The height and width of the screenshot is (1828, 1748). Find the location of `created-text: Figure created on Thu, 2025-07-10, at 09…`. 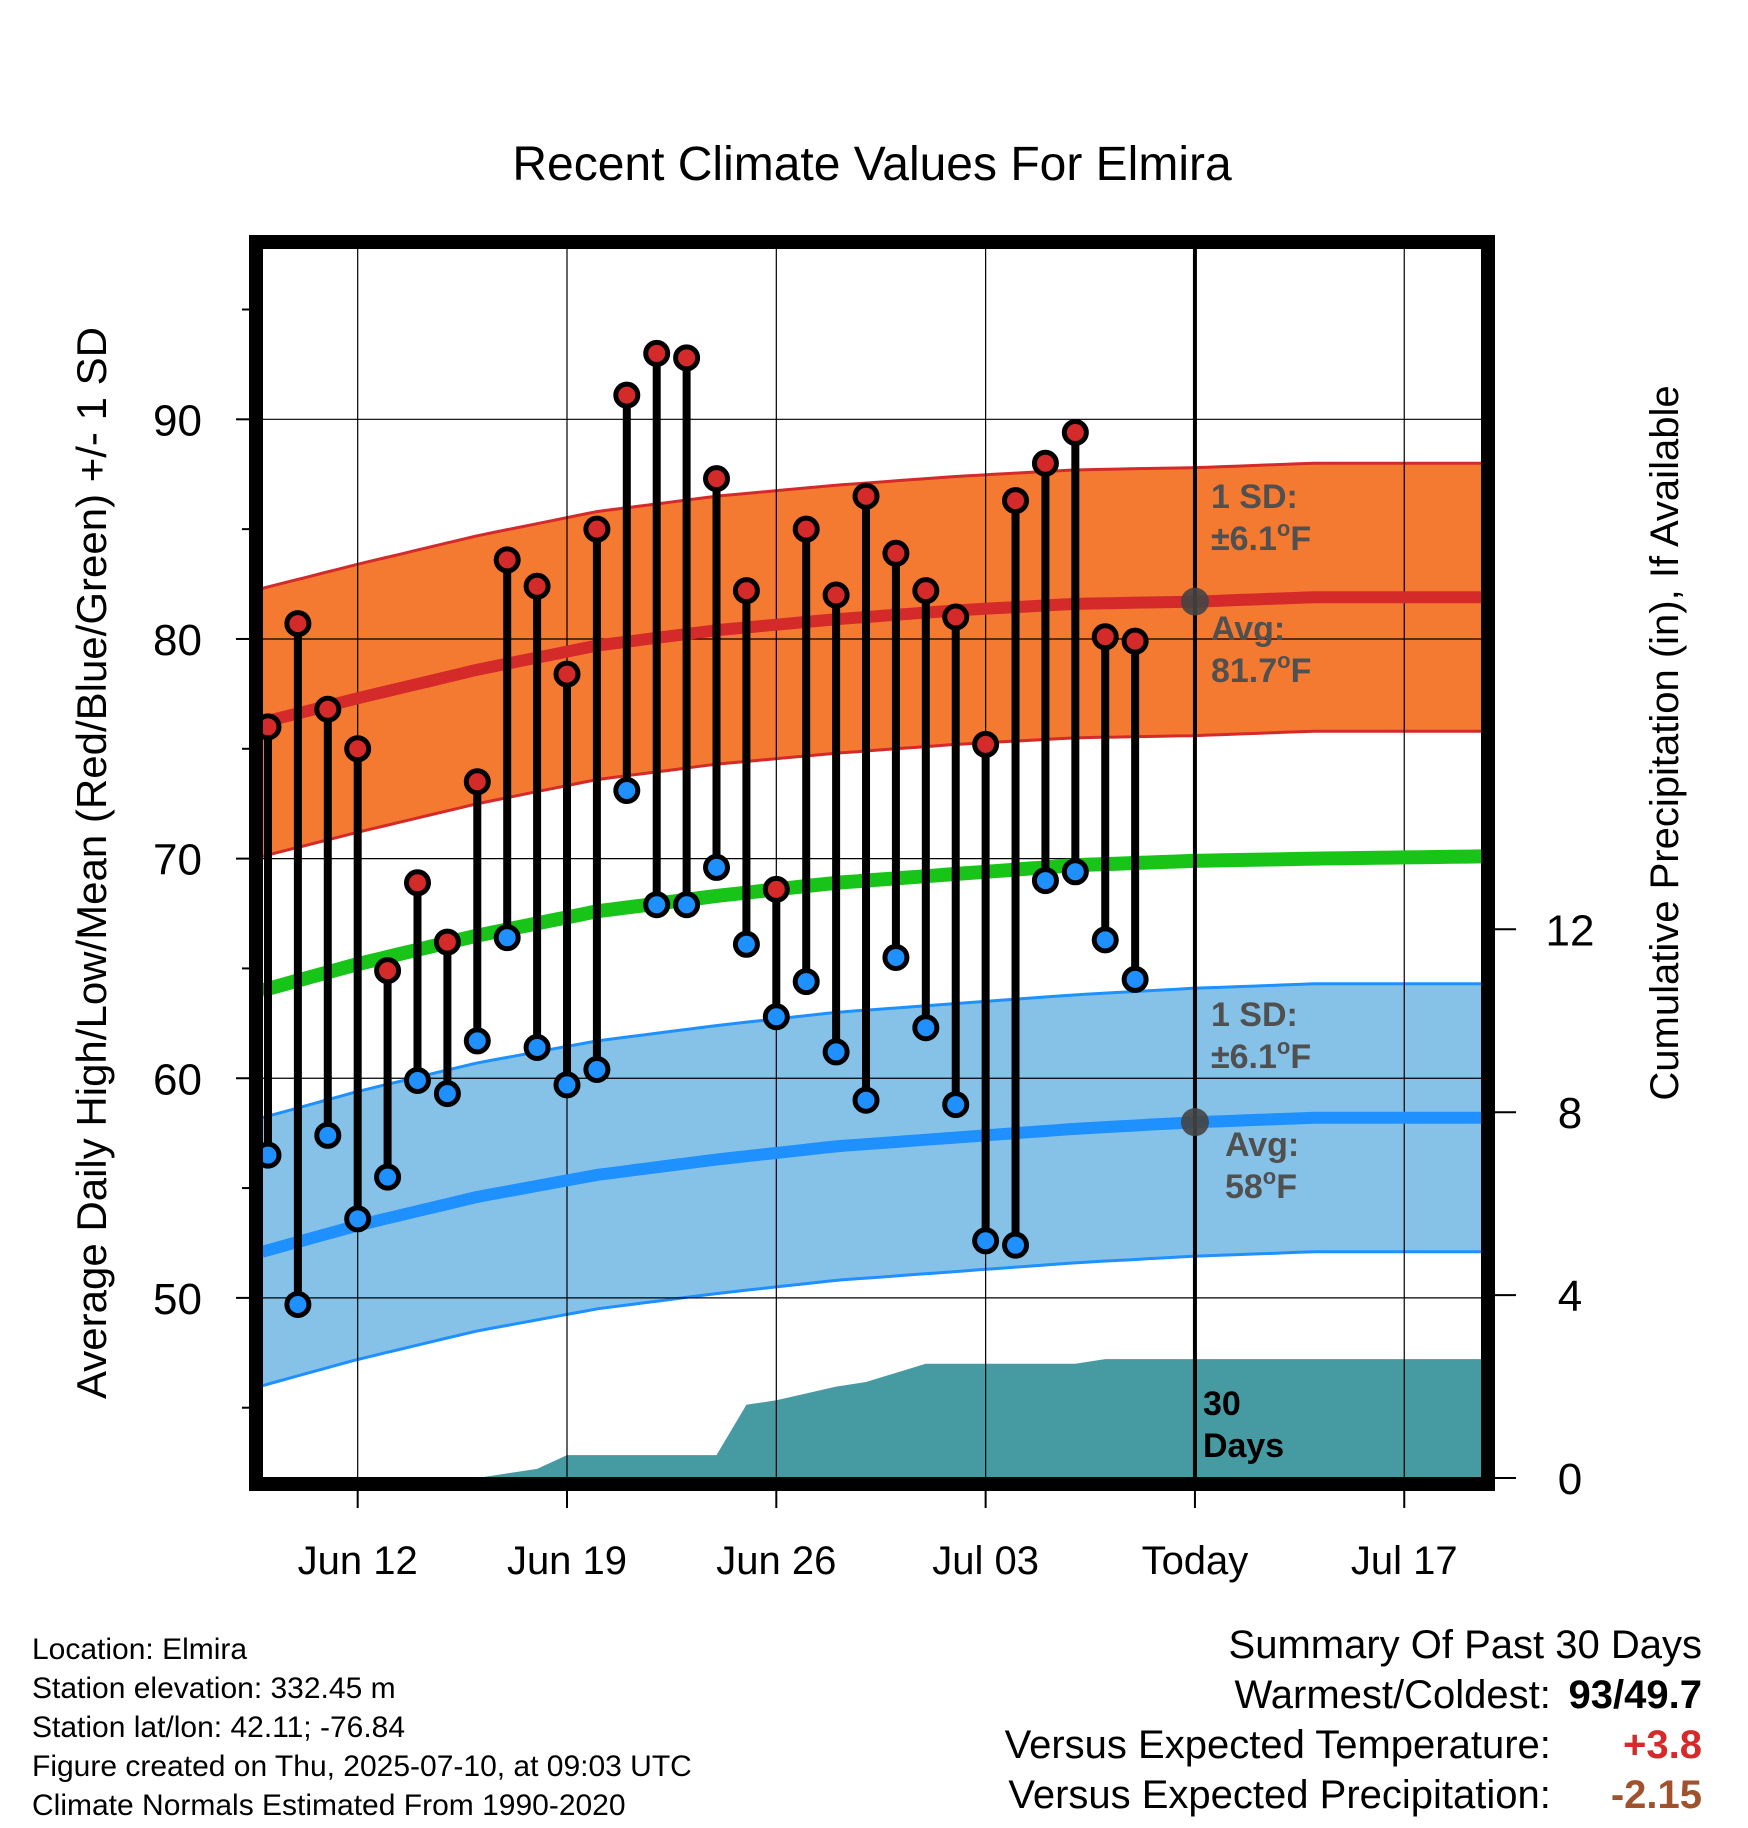

created-text: Figure created on Thu, 2025-07-10, at 09… is located at coordinates (362, 1766).